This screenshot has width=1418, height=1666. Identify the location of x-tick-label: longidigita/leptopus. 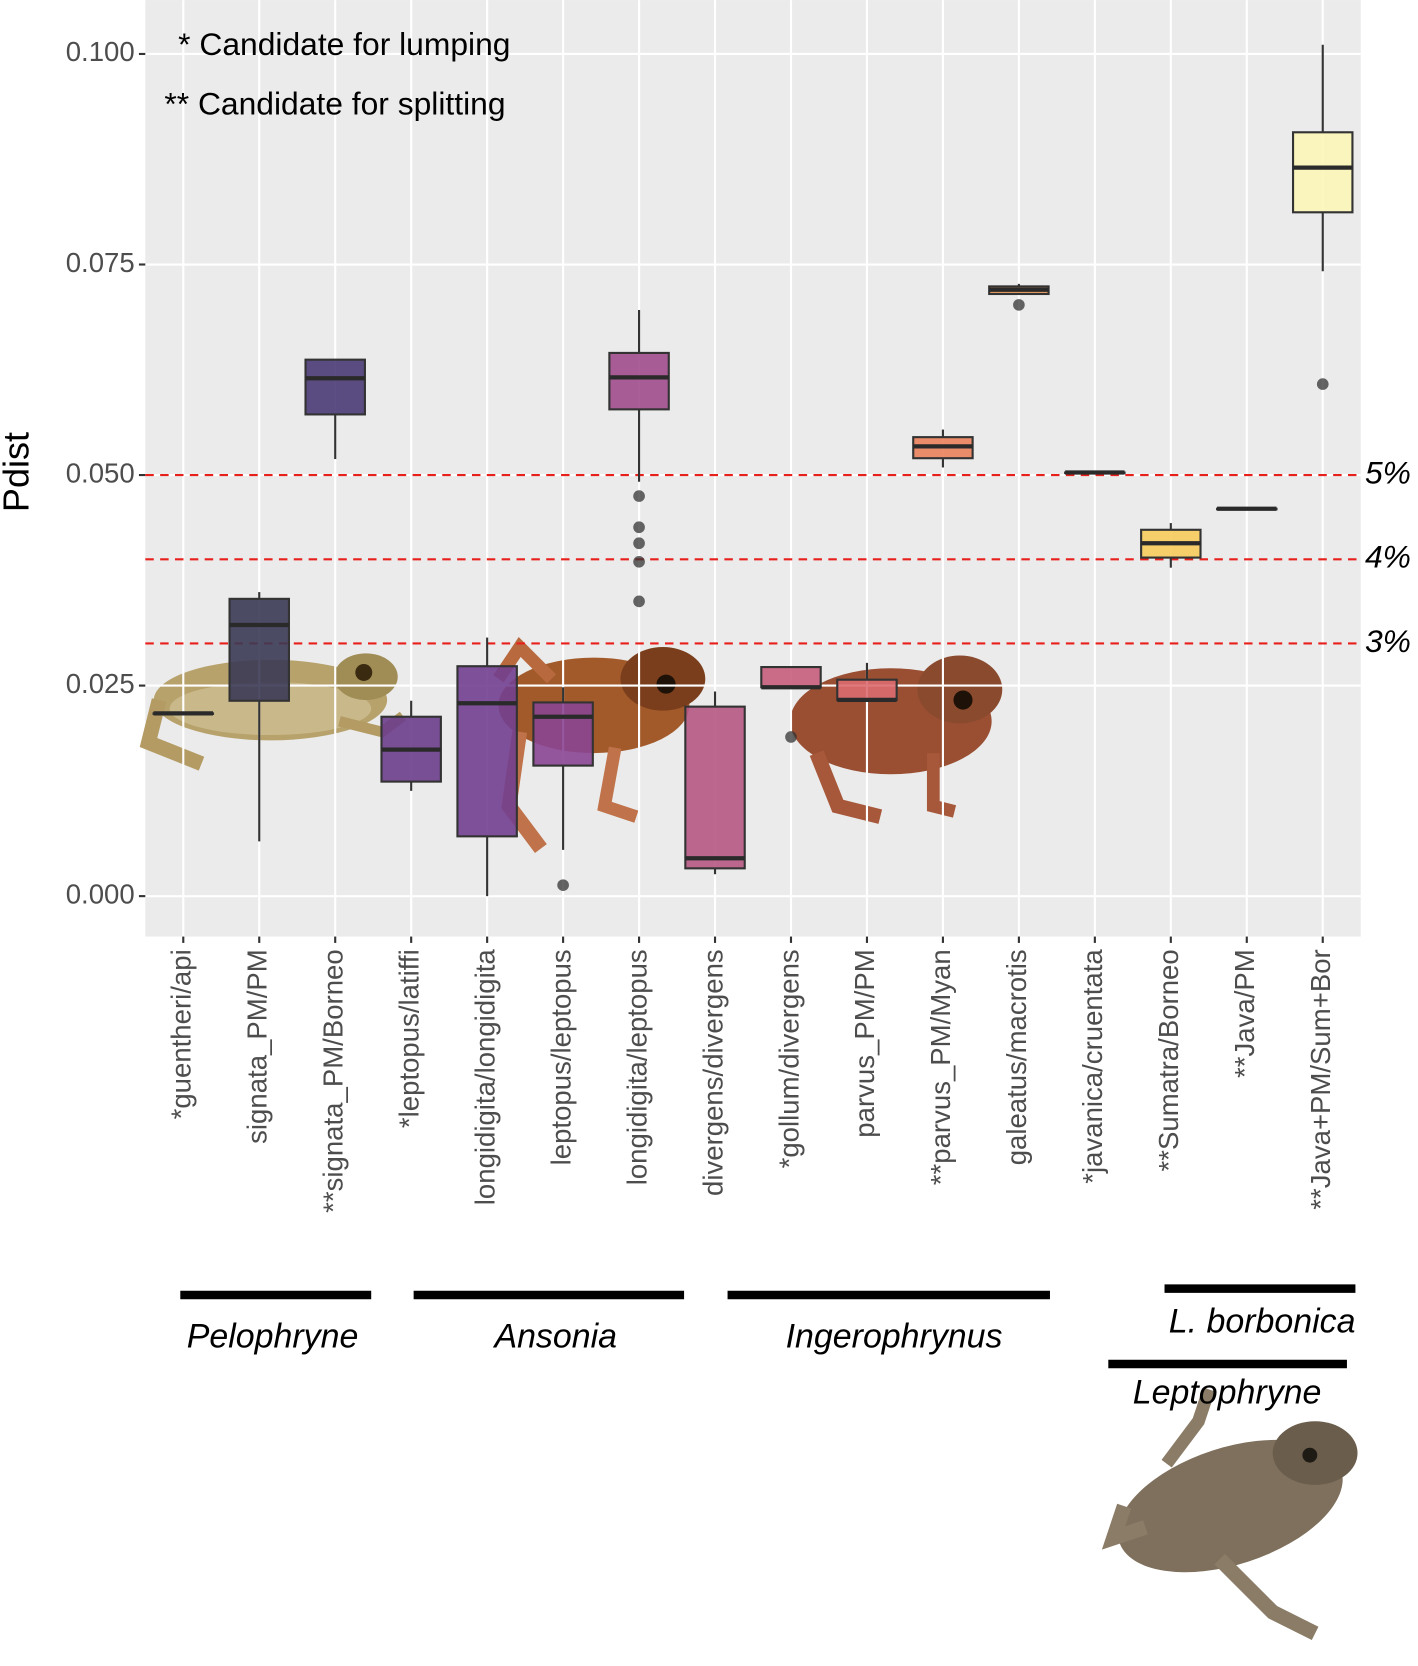
(636, 1067).